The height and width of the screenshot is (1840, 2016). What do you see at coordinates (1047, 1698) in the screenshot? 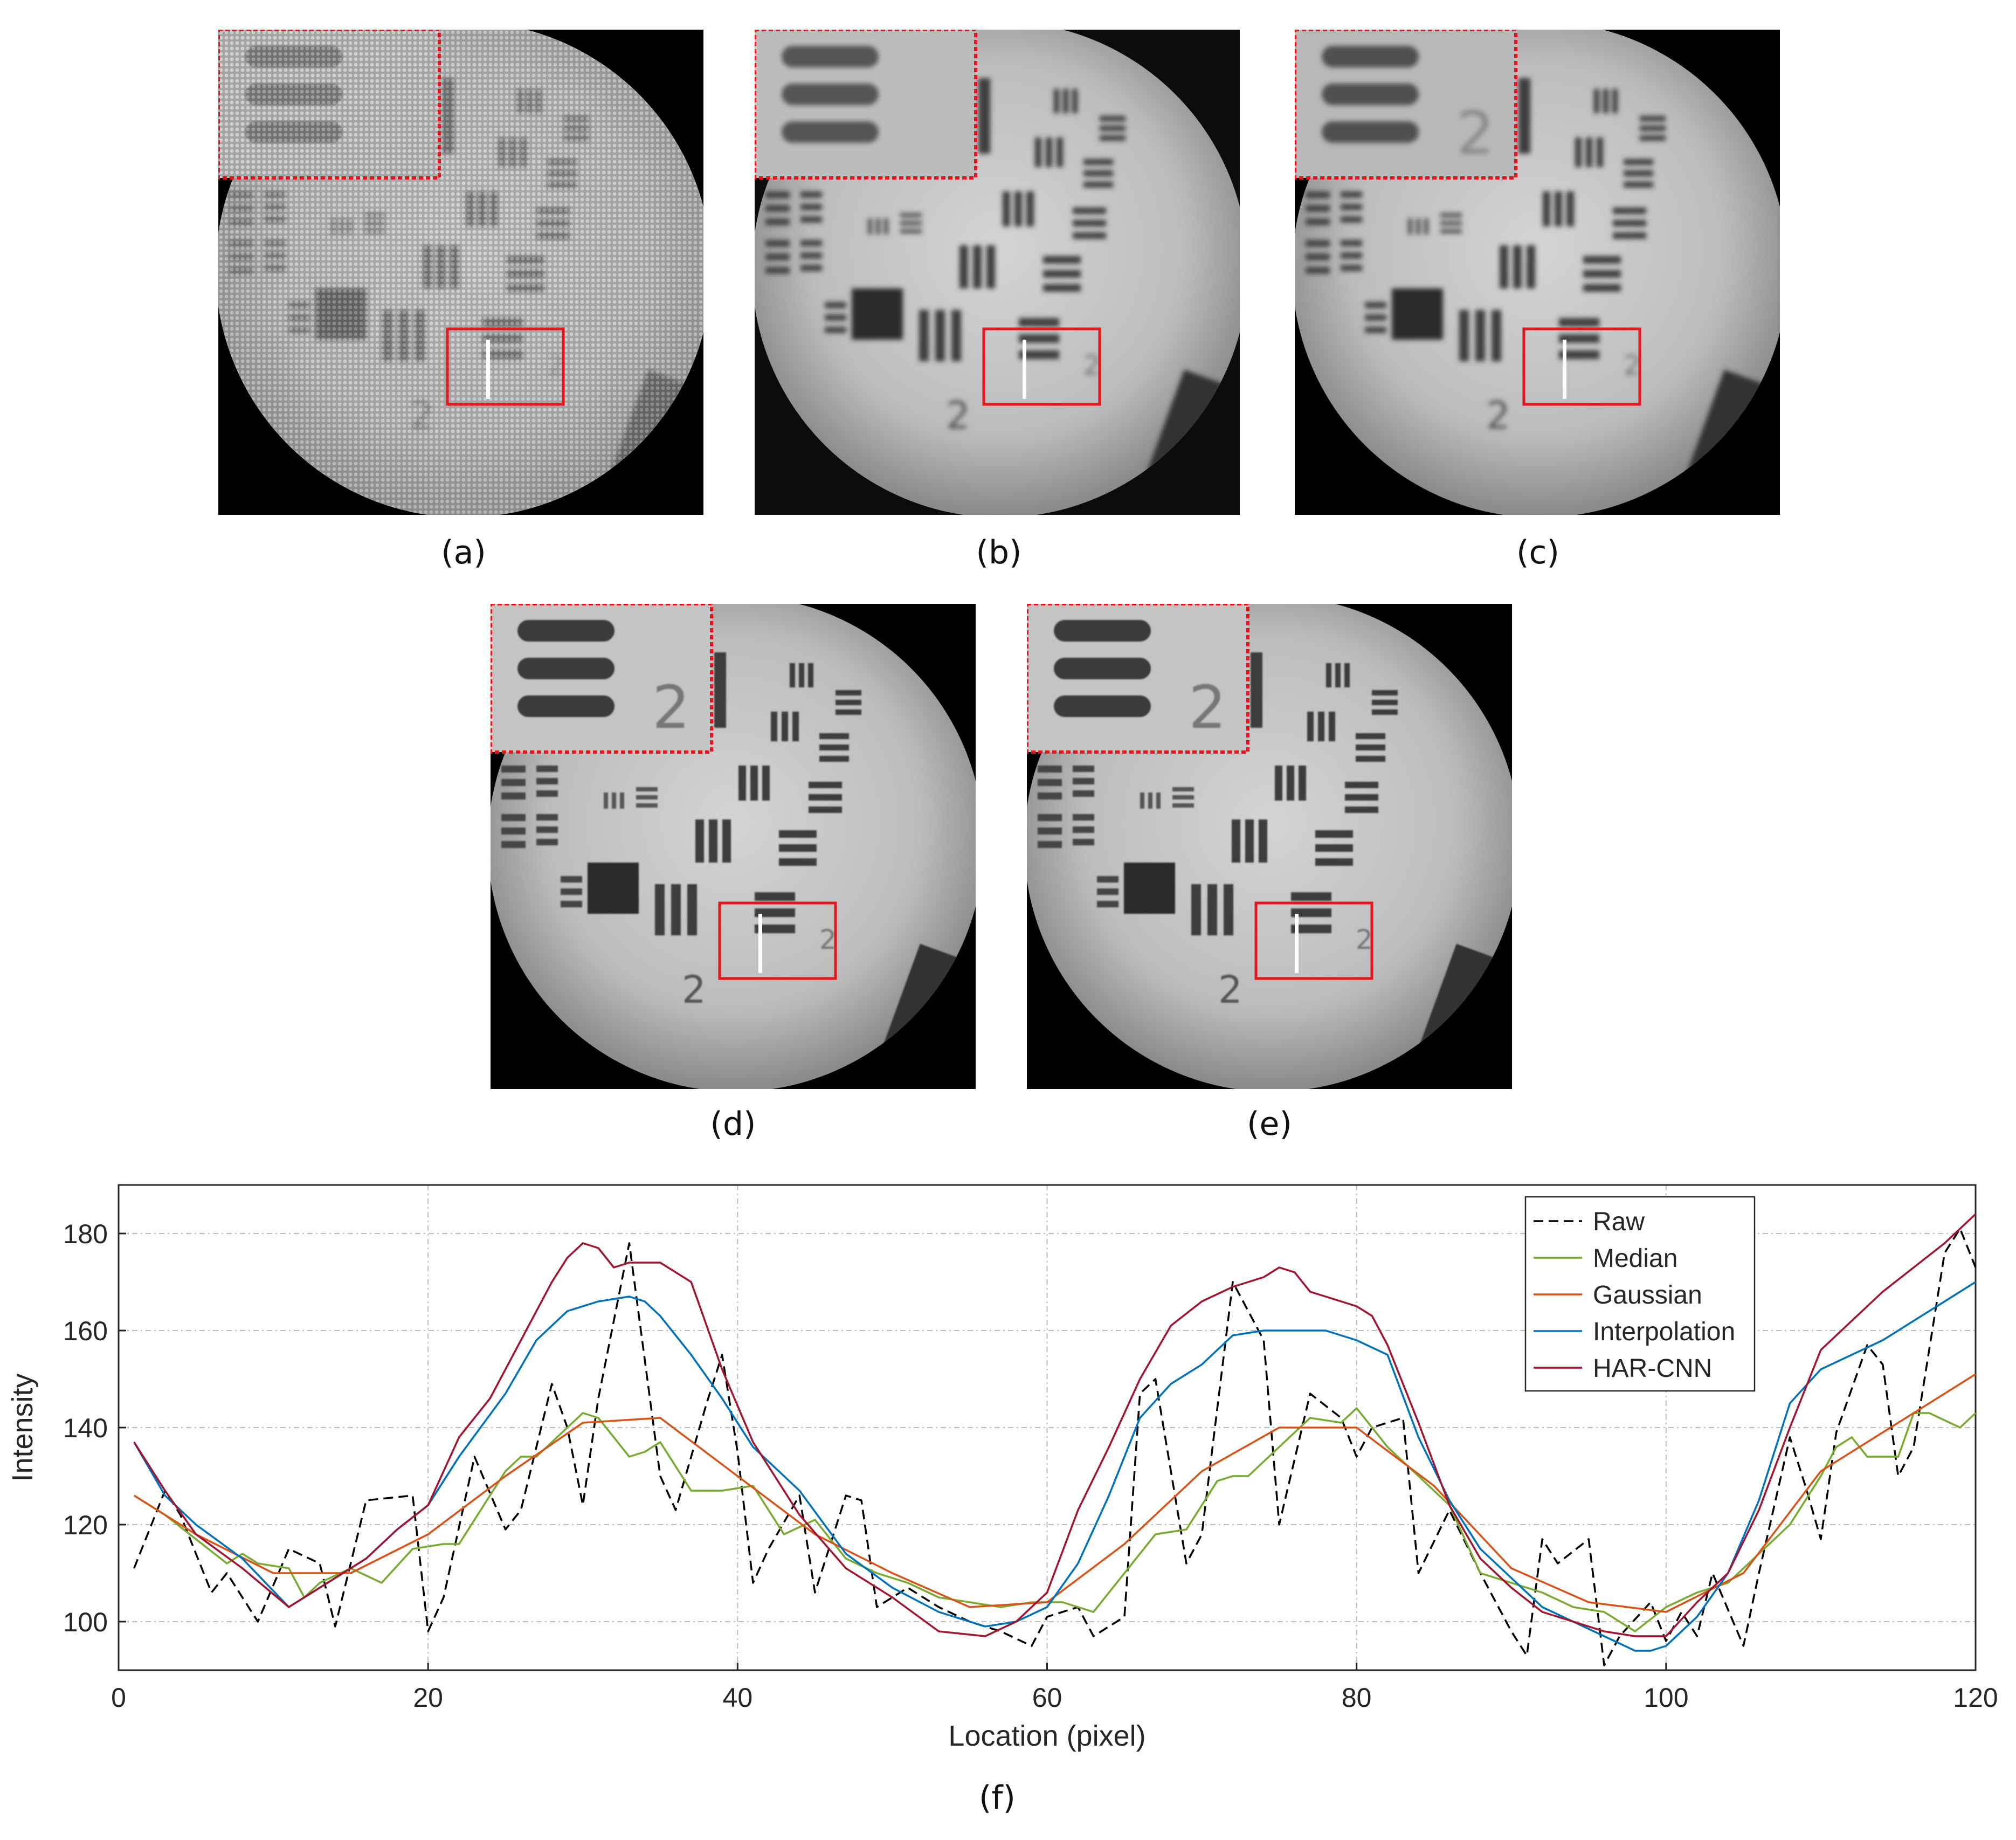
I see `x-tick-label: 60` at bounding box center [1047, 1698].